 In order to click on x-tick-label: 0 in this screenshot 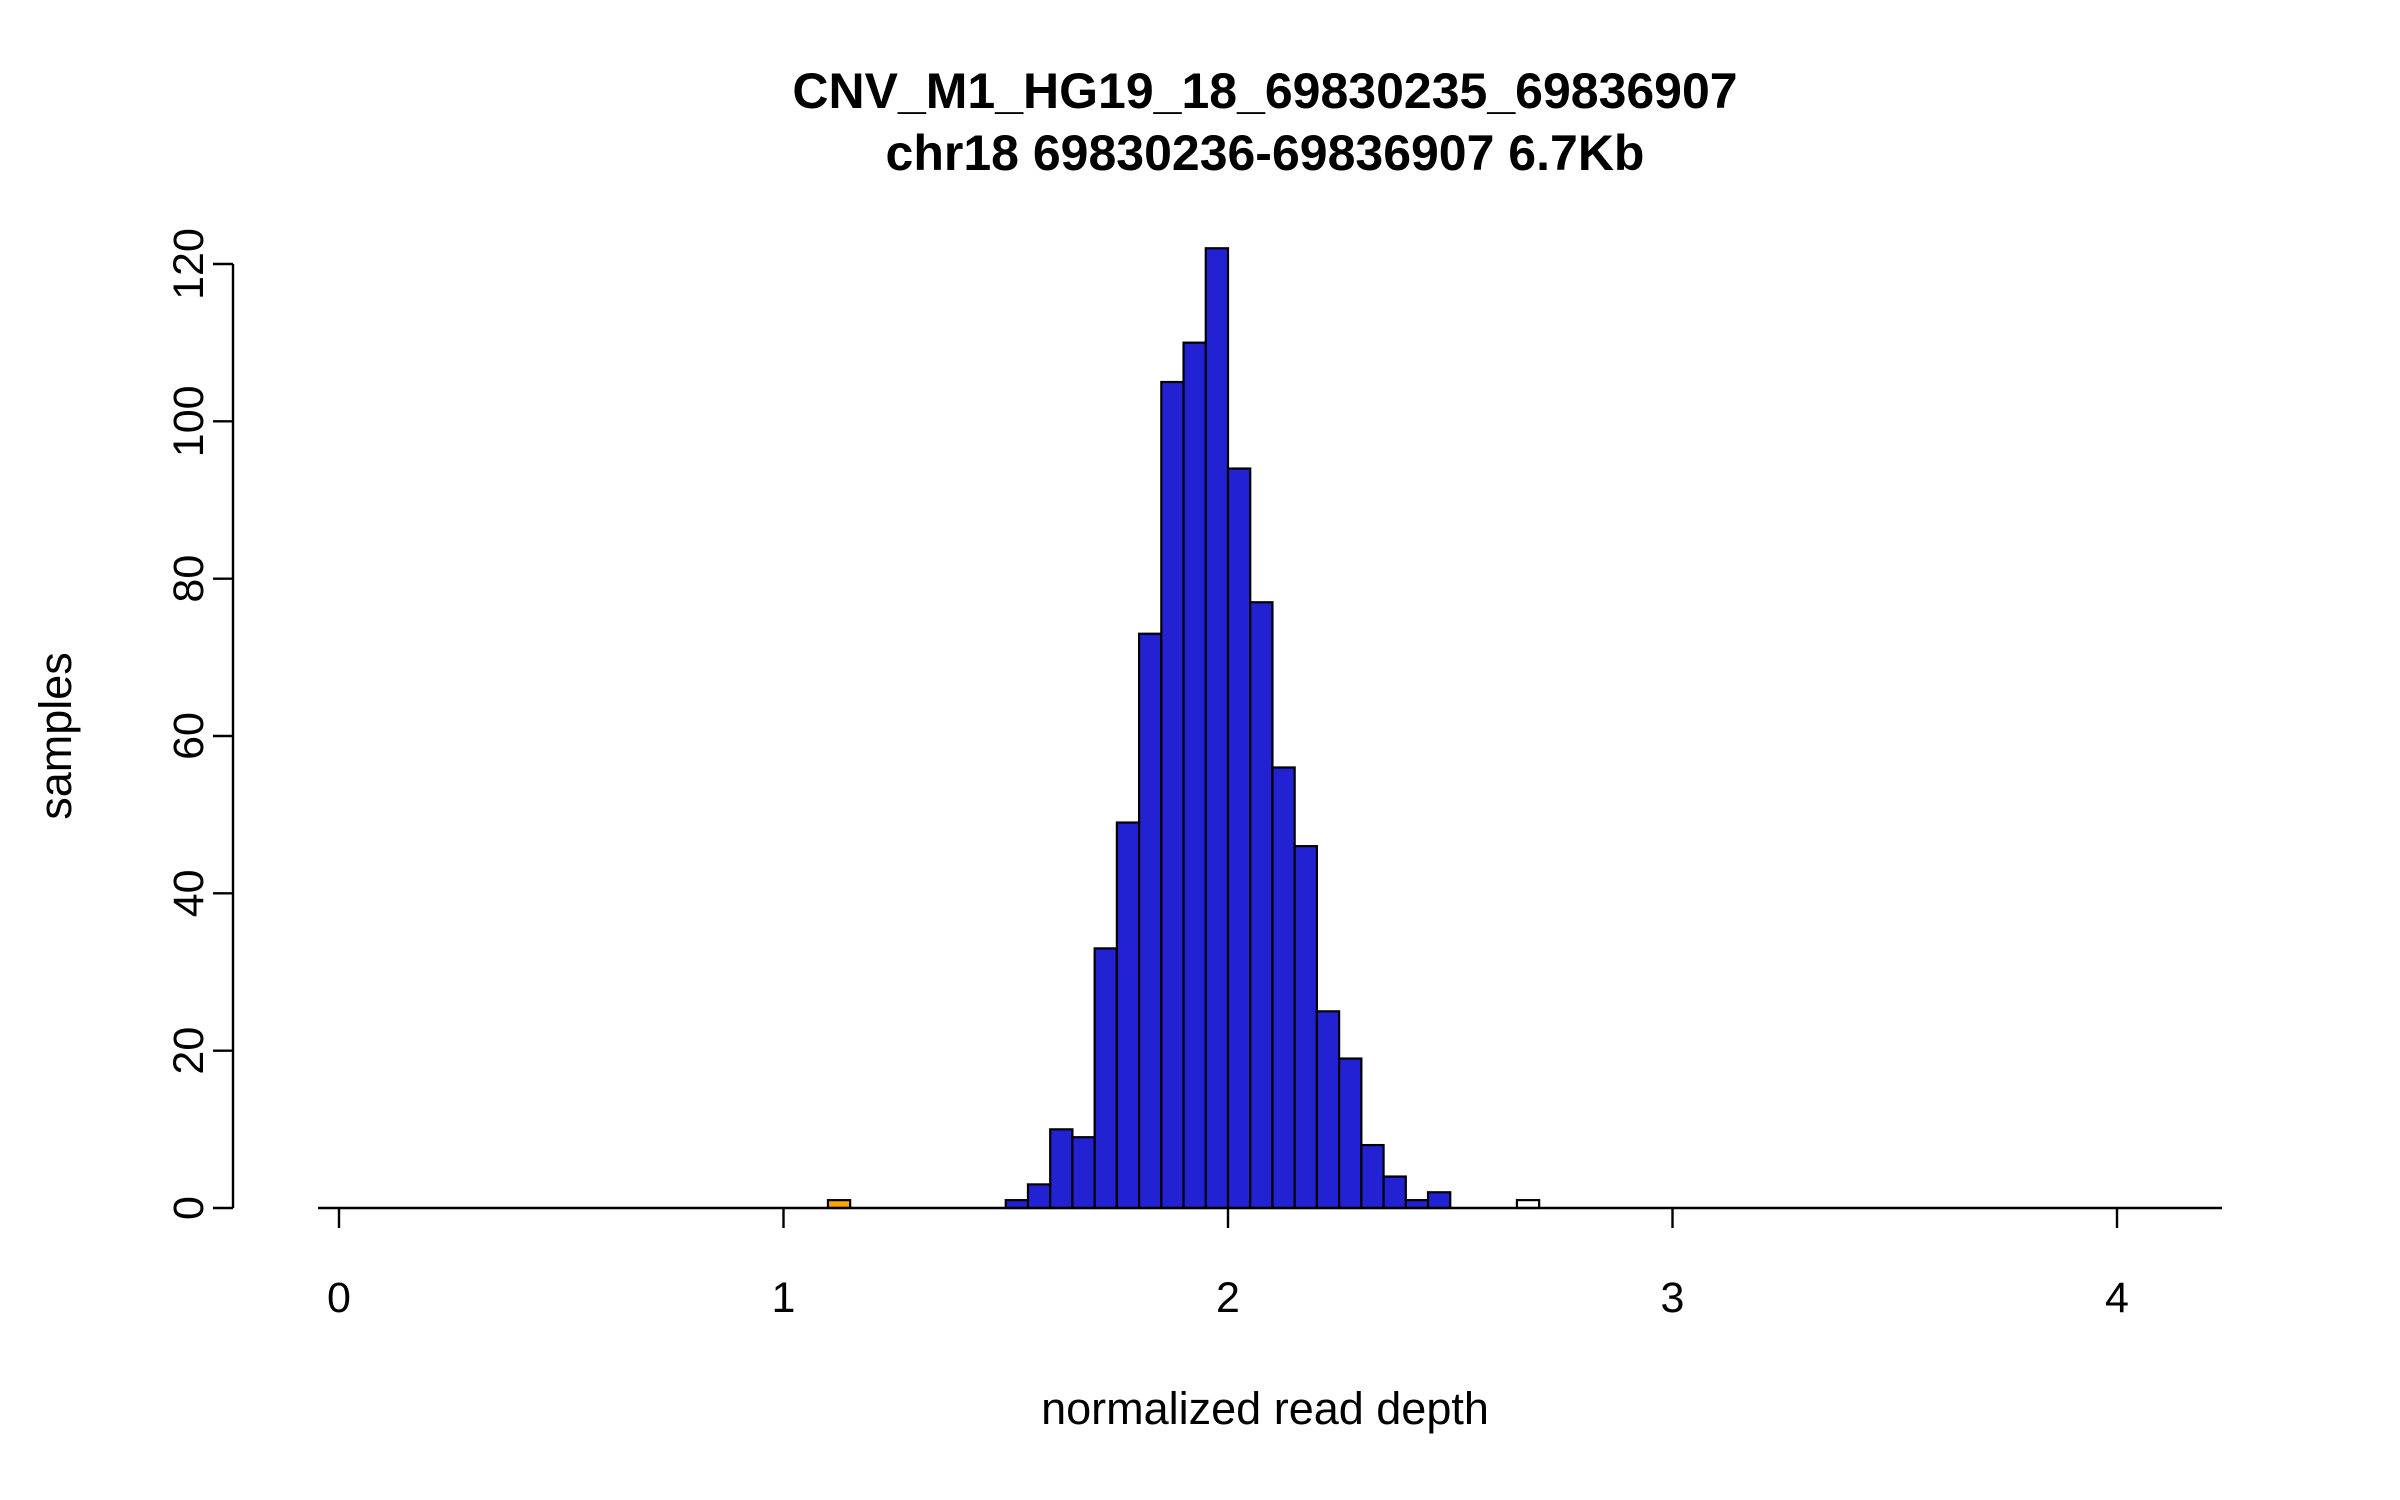, I will do `click(339, 1298)`.